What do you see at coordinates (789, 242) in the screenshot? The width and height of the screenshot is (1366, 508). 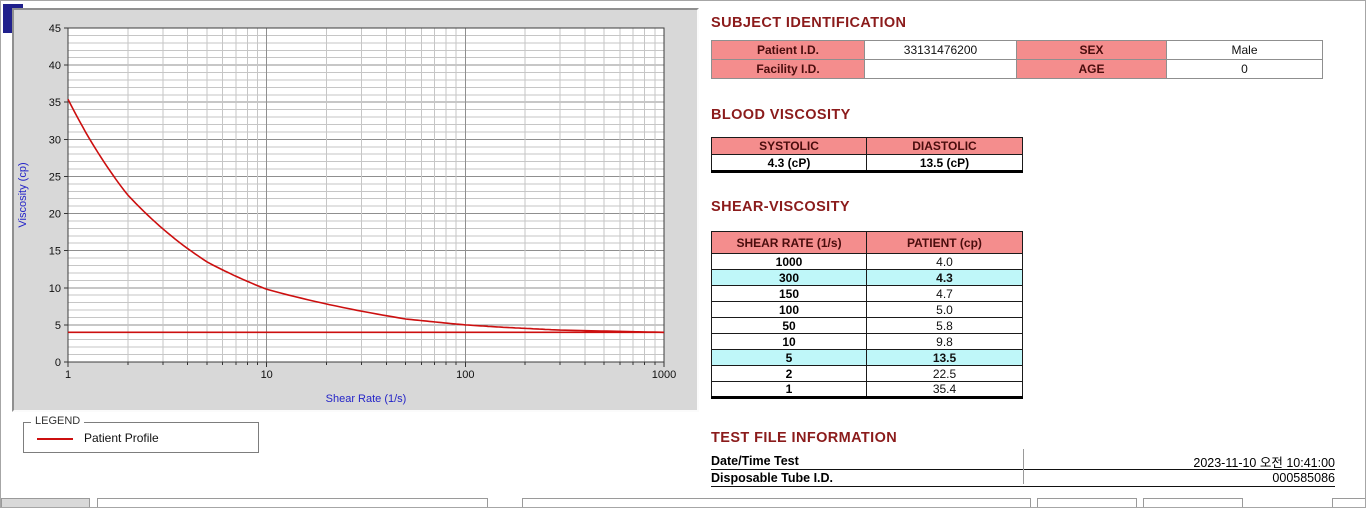 I see `shear-rate-header: SHEAR RATE (1/s)` at bounding box center [789, 242].